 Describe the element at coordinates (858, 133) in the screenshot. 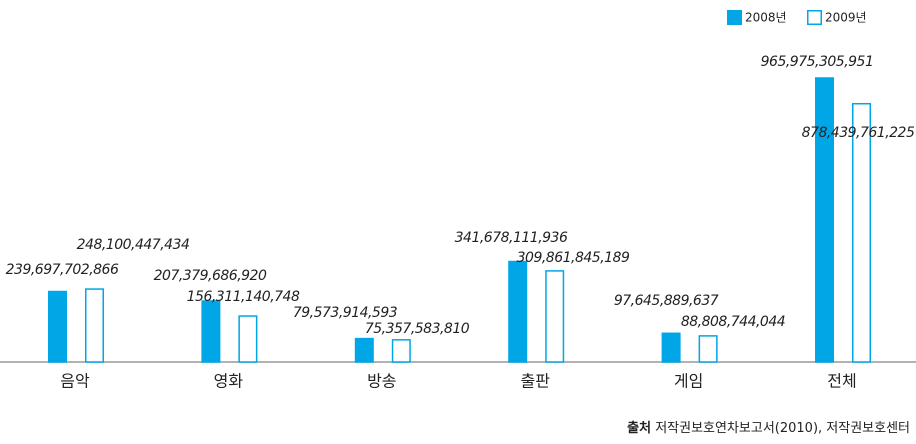

I see `value-label: 878,439,761,225` at that location.